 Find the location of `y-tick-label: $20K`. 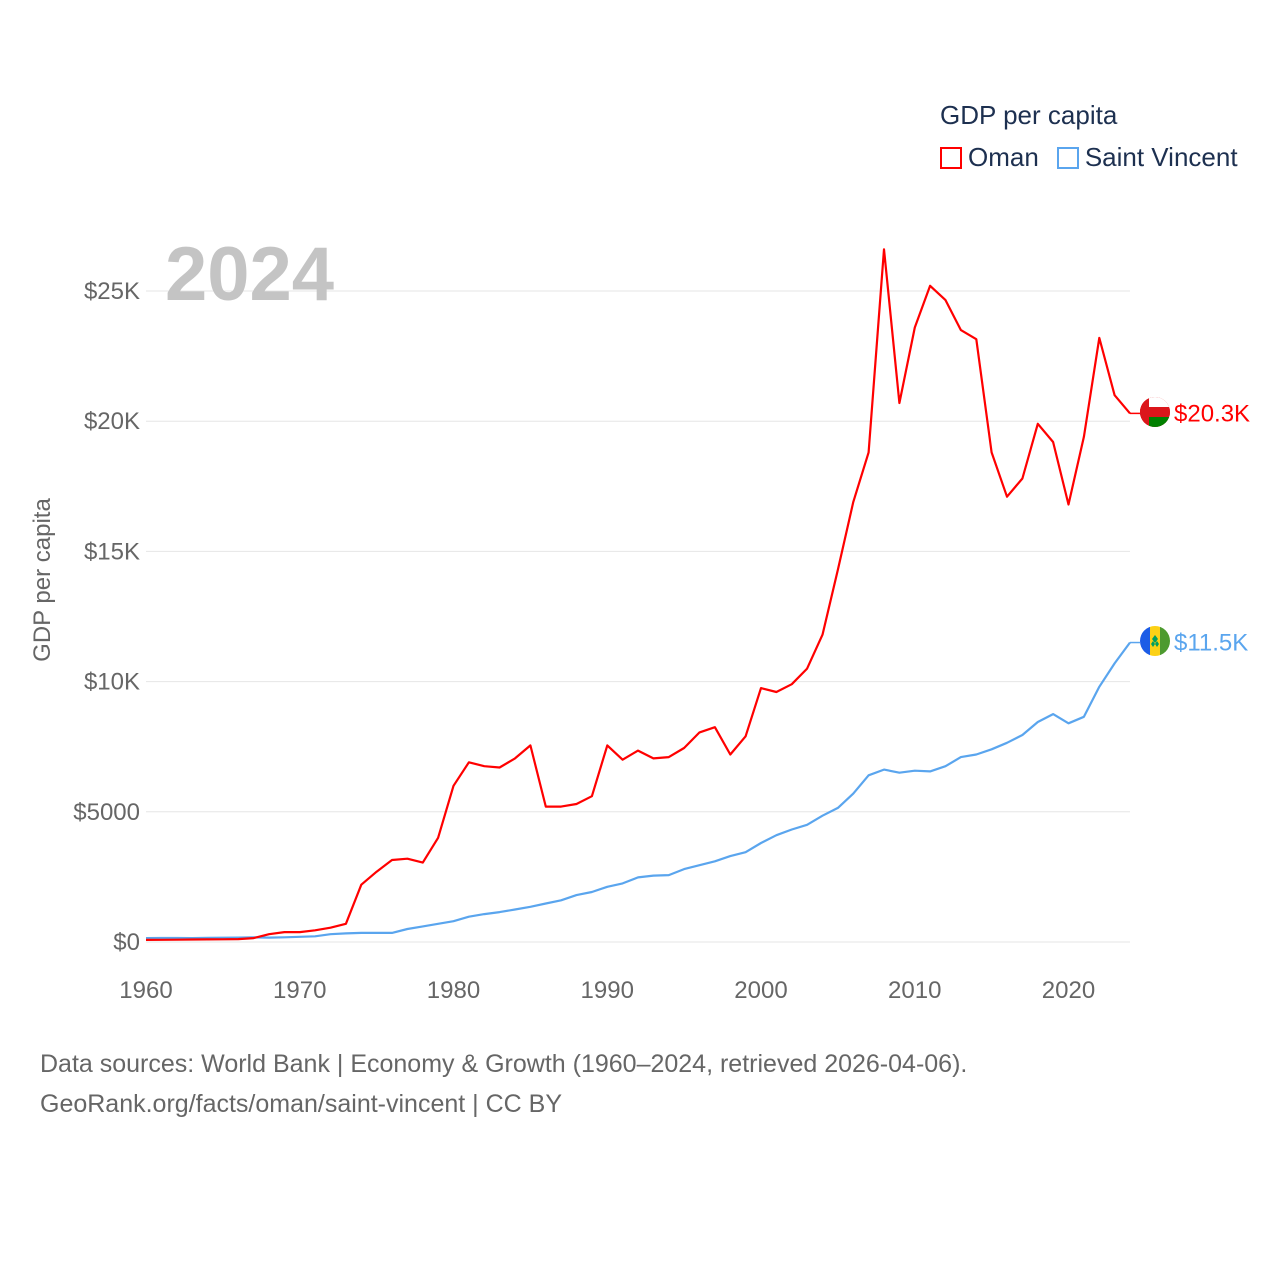

y-tick-label: $20K is located at coordinates (112, 421).